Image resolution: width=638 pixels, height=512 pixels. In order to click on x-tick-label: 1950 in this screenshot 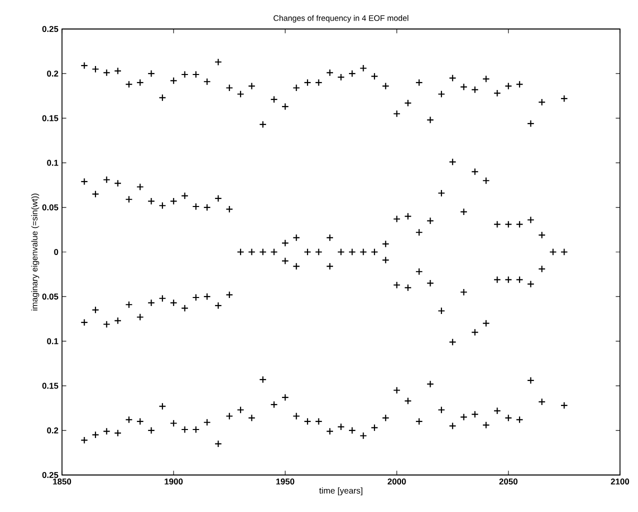, I will do `click(285, 481)`.